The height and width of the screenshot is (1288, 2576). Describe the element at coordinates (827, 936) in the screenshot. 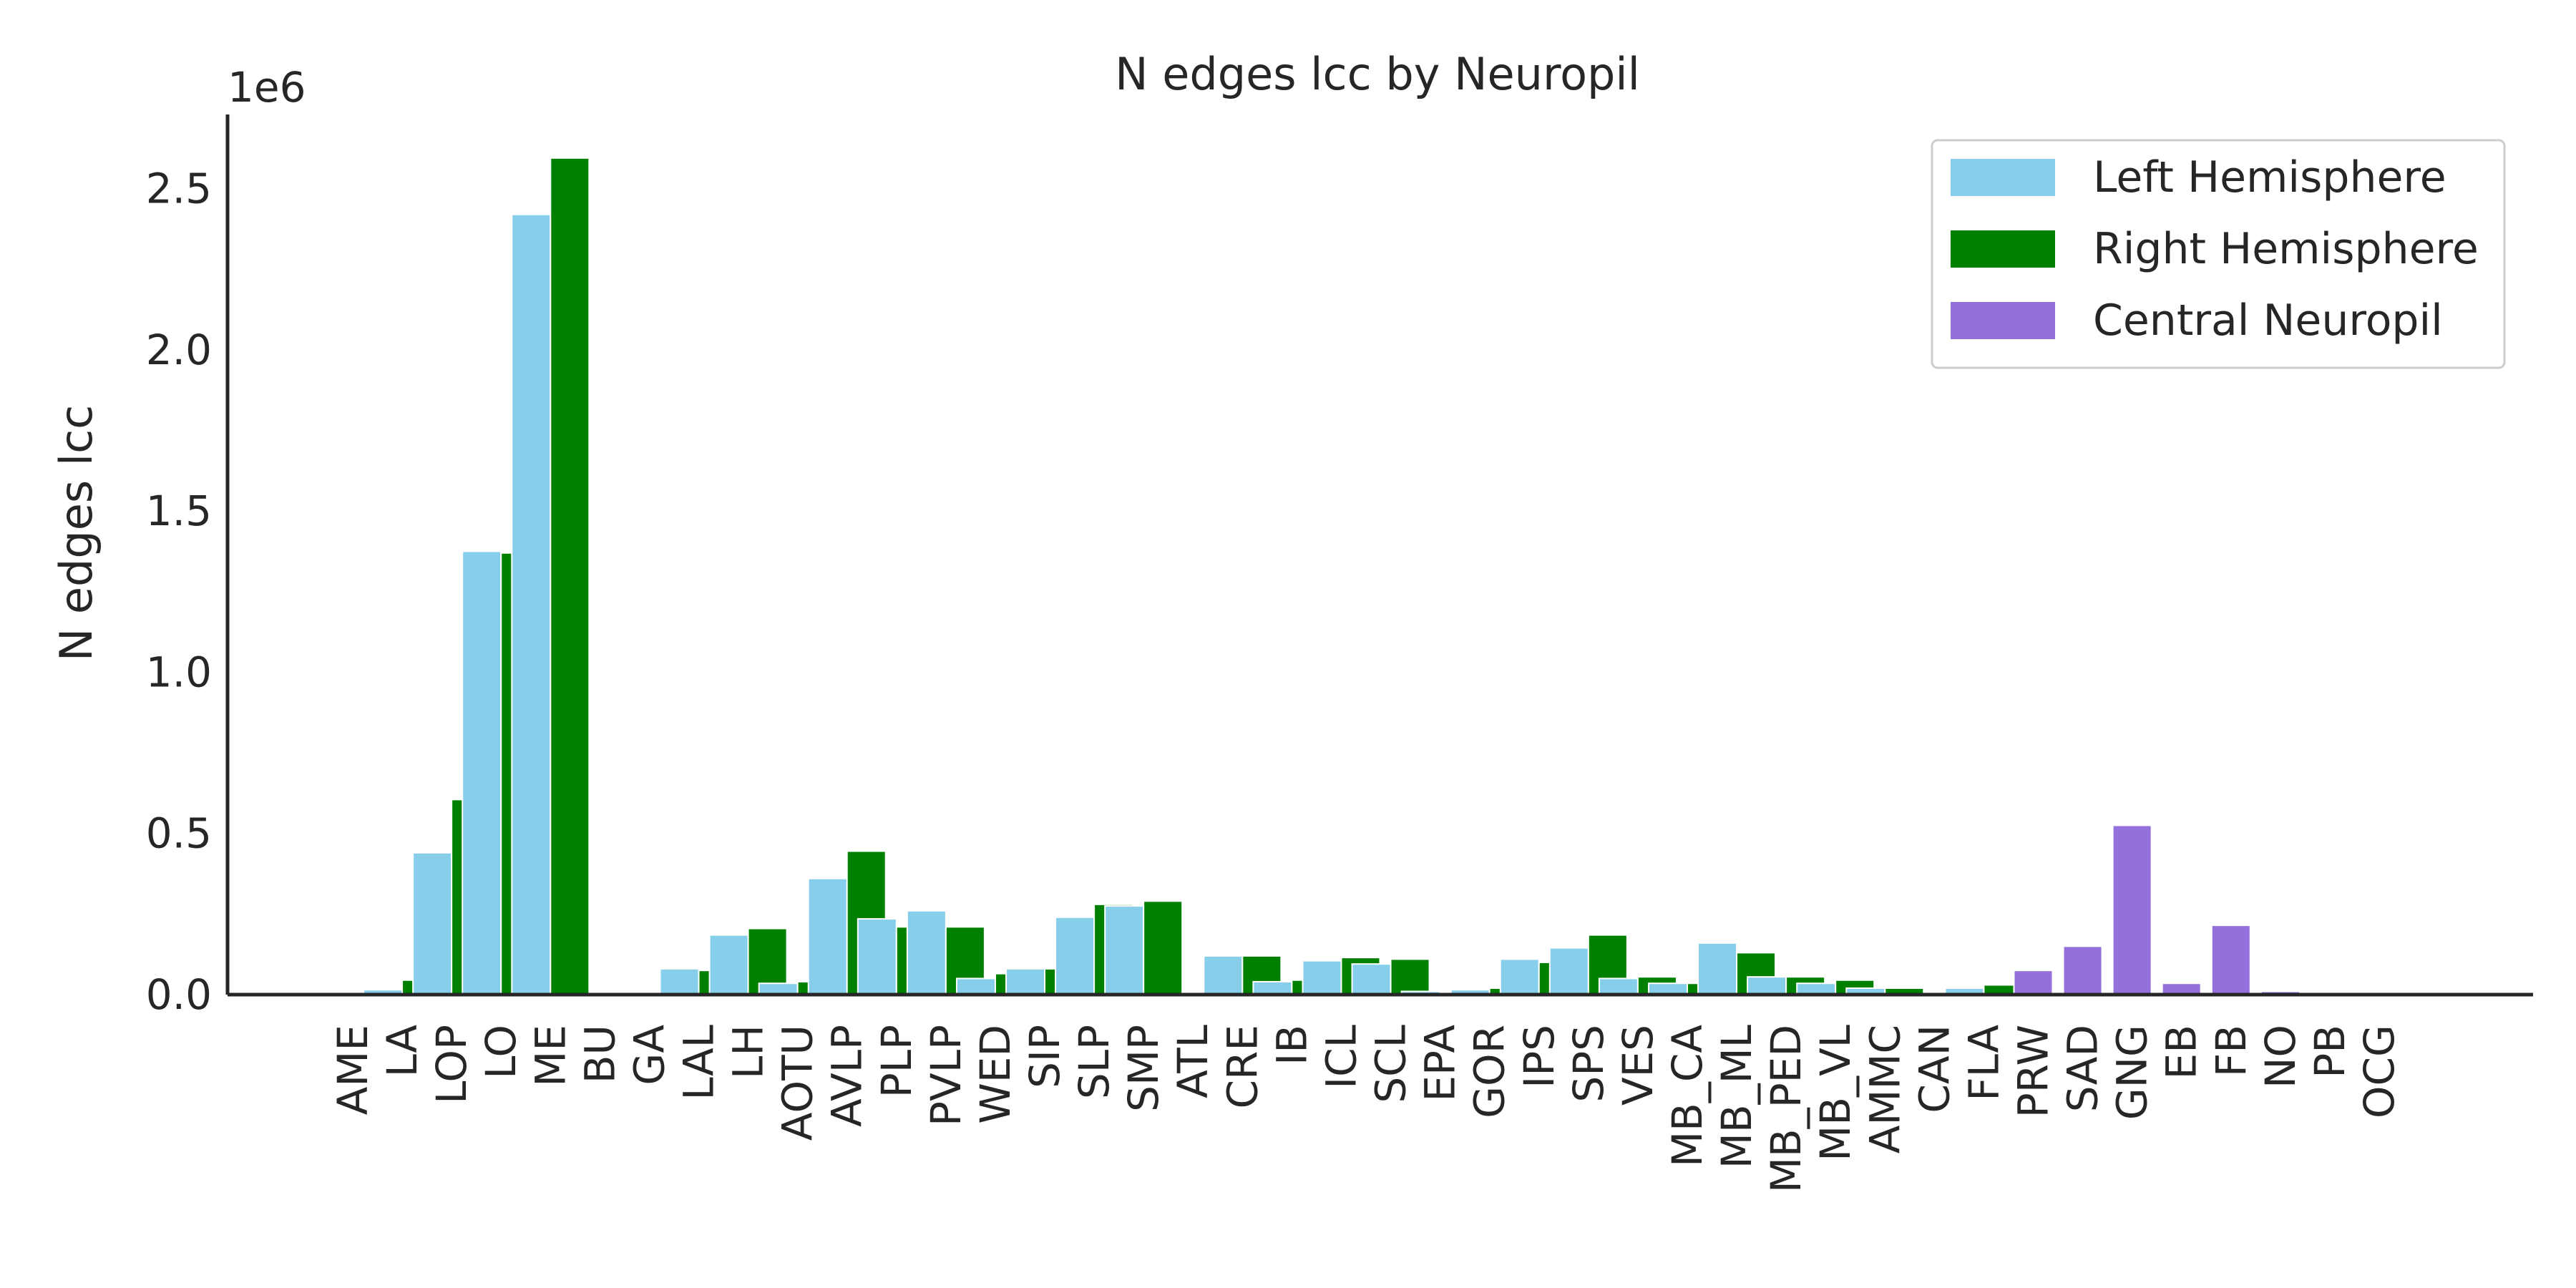

I see `bar-left-hemisphere-avlp` at that location.